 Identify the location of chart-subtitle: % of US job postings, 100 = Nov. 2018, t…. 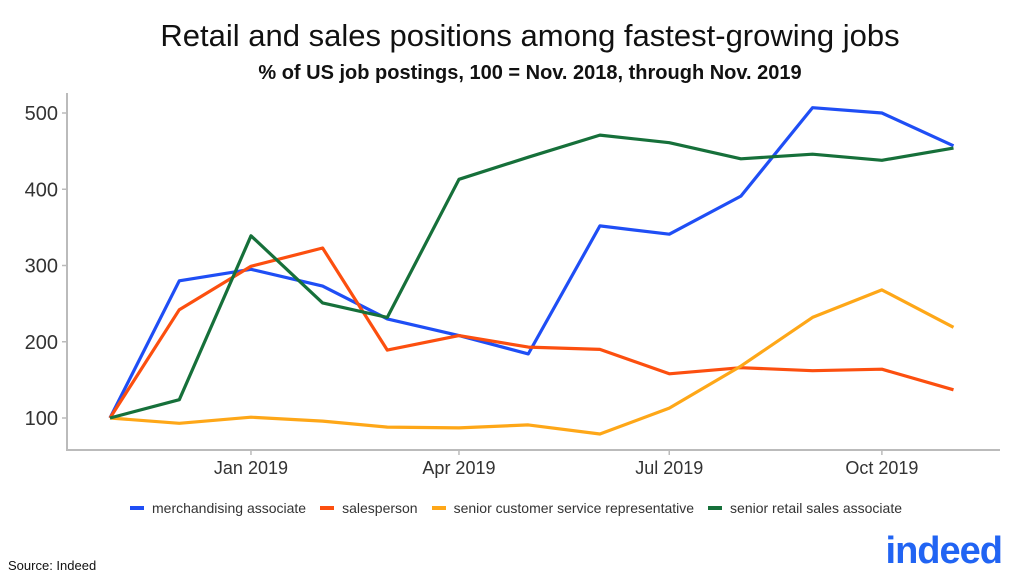
(530, 73).